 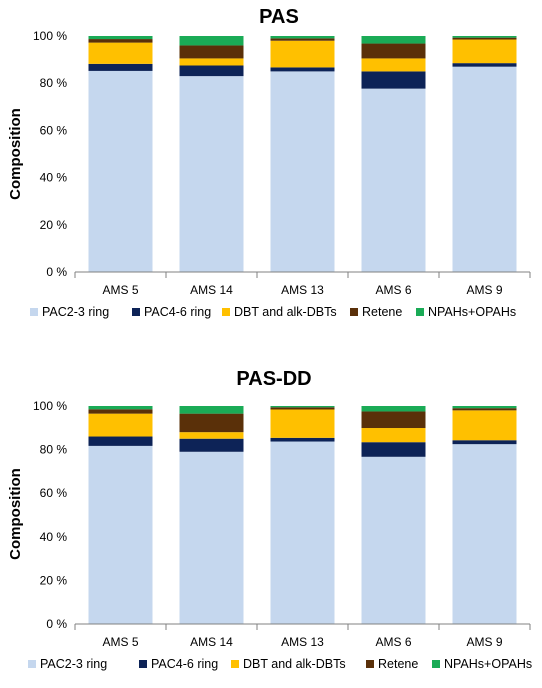 What do you see at coordinates (54, 493) in the screenshot?
I see `y-tick-label: 60 %` at bounding box center [54, 493].